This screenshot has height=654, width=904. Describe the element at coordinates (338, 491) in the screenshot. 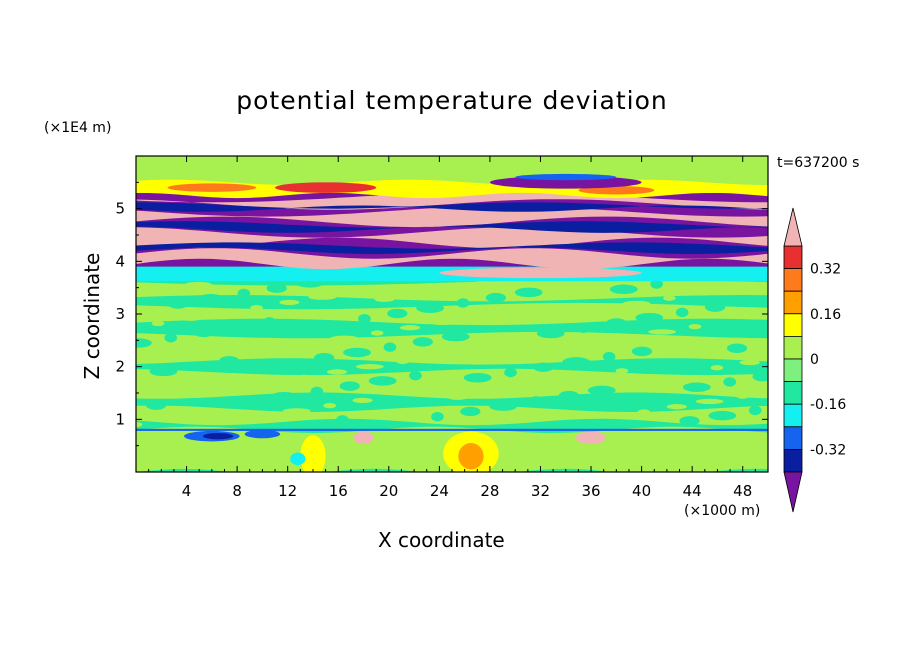

I see `x-tick-label: 16` at that location.